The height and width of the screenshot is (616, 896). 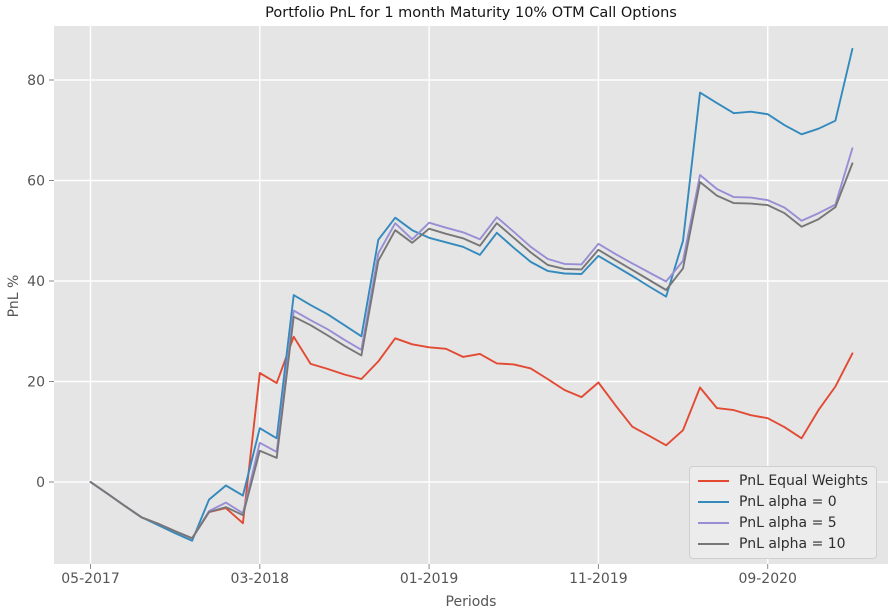 What do you see at coordinates (40, 483) in the screenshot?
I see `y-tick-label: 0` at bounding box center [40, 483].